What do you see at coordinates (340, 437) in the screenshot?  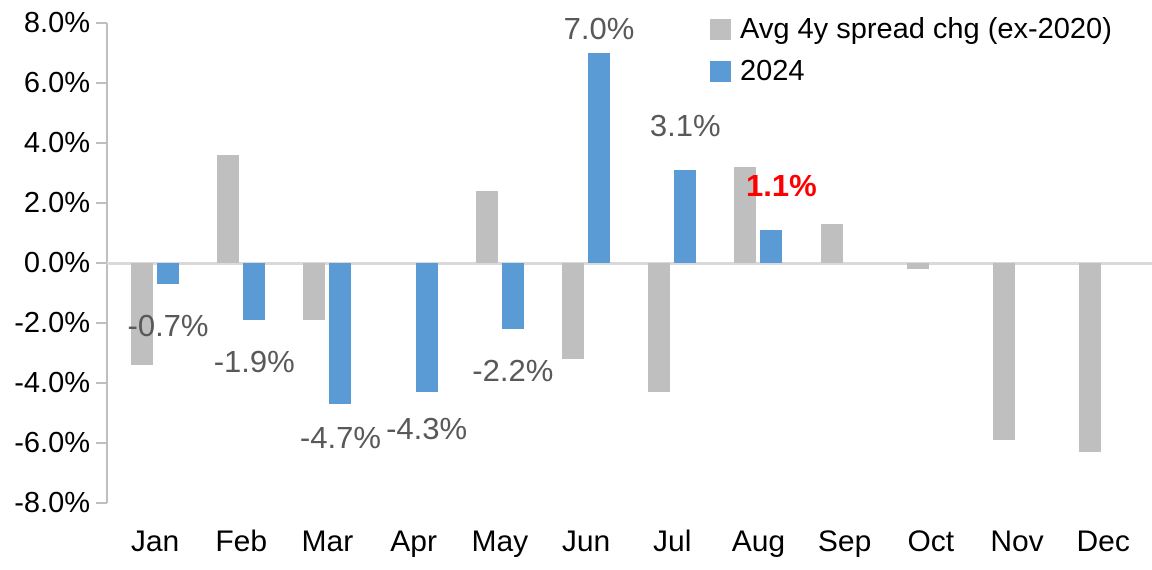 I see `data-label: -4.7%` at bounding box center [340, 437].